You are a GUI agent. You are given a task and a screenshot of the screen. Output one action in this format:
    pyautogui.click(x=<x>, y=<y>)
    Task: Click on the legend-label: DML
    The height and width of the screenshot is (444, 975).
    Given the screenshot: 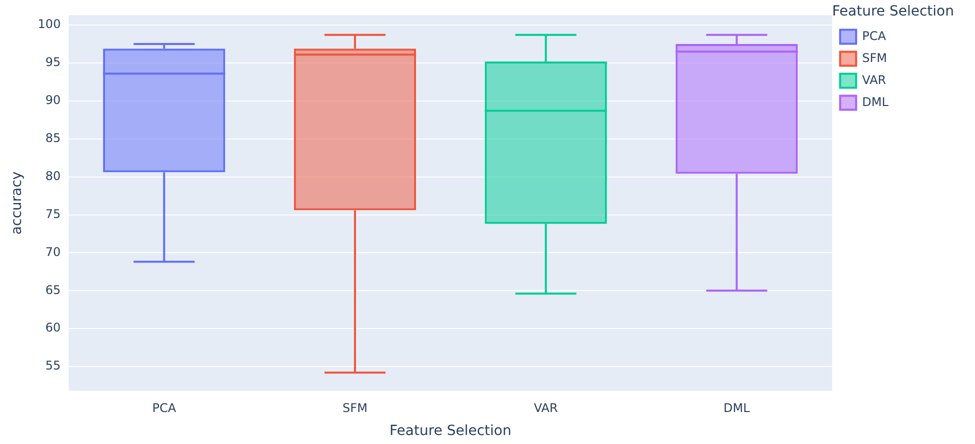 What is the action you would take?
    pyautogui.click(x=875, y=101)
    